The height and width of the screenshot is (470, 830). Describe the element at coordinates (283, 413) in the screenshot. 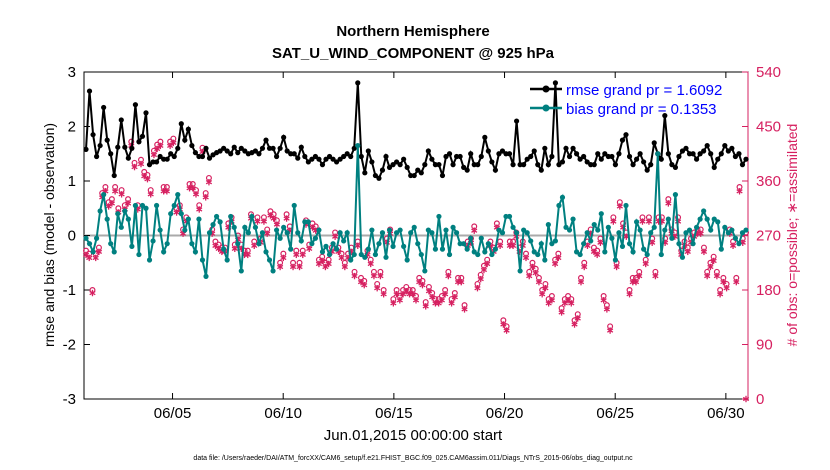

I see `x-tick-label: 06/10` at that location.